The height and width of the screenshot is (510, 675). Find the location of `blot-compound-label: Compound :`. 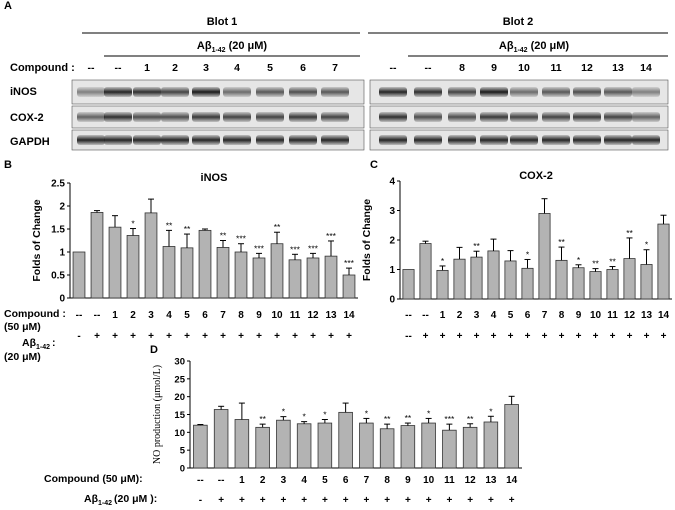

blot-compound-label: Compound : is located at coordinates (42, 68).